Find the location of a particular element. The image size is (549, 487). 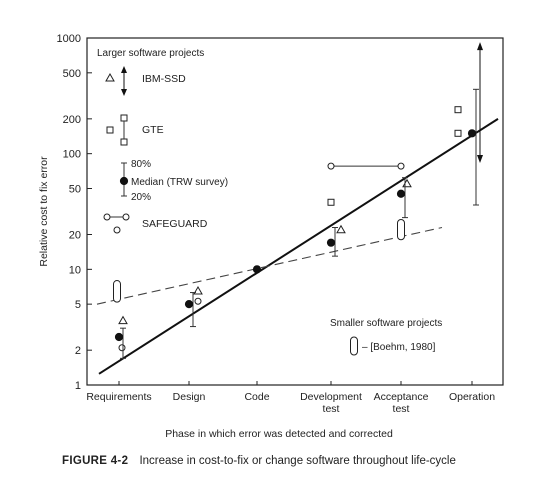

y-tick-label: 1000 is located at coordinates (69, 39).